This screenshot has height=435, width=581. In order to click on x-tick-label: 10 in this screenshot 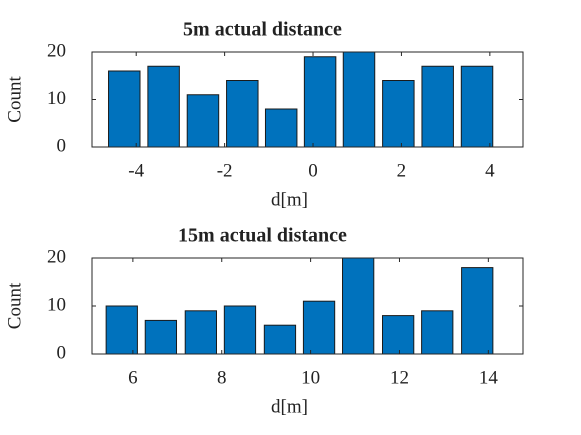, I will do `click(310, 377)`.